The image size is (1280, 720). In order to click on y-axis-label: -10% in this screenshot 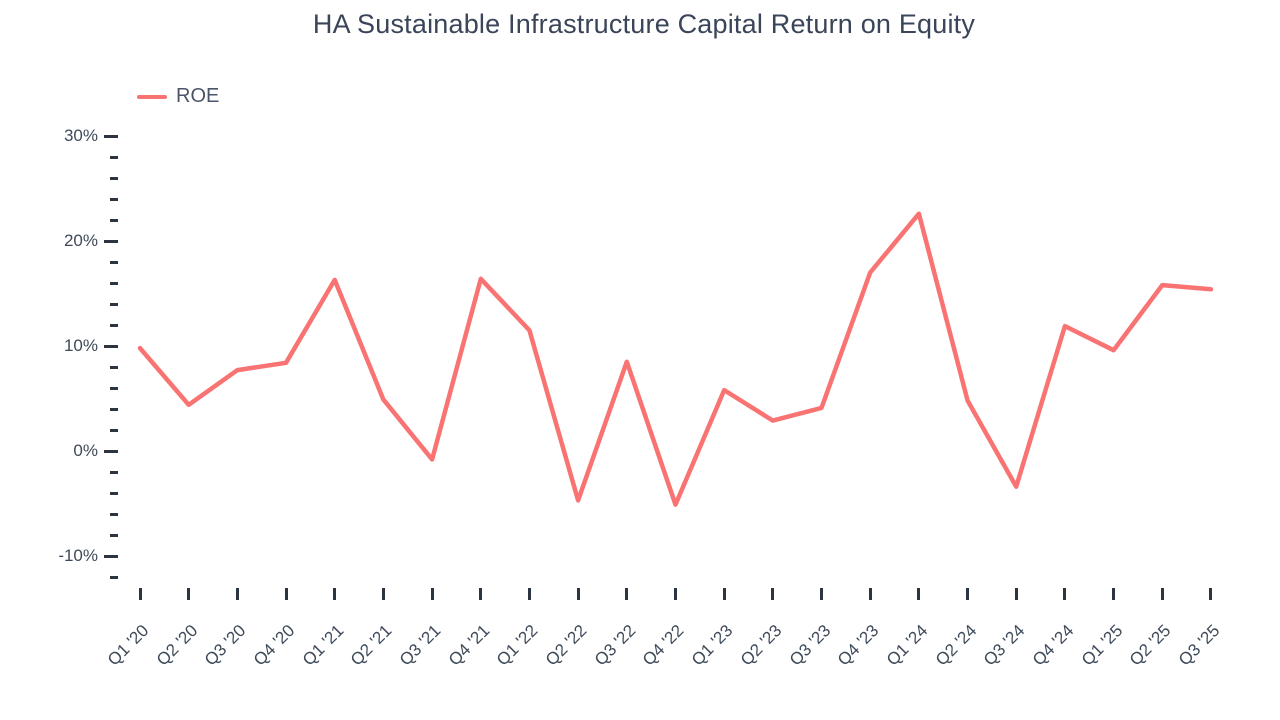, I will do `click(78, 555)`.